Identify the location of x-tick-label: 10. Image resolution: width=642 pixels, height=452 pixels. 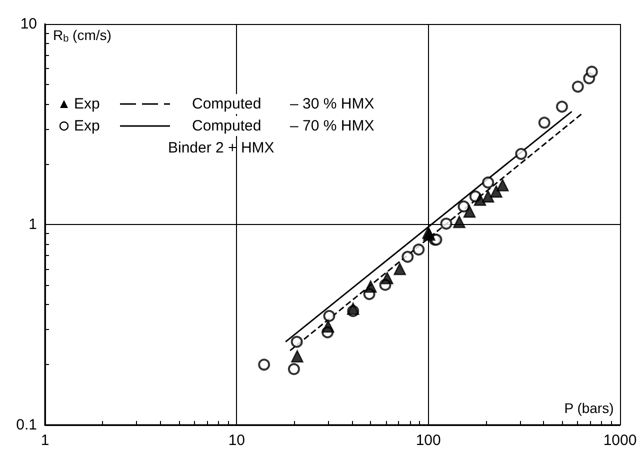
(237, 440).